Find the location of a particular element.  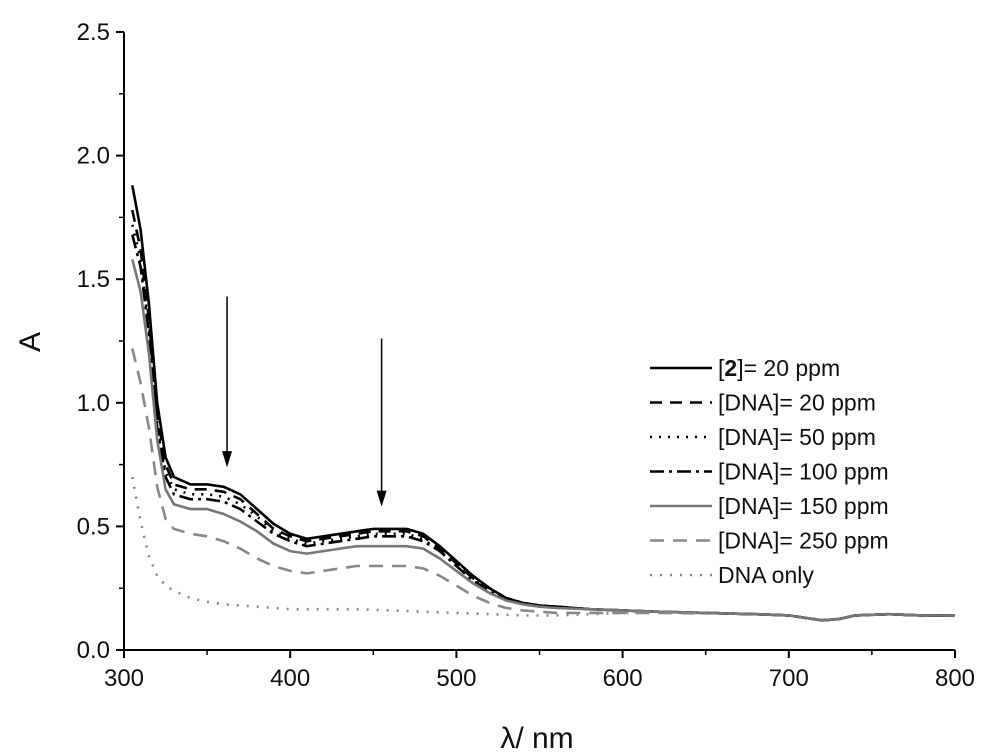

y-tick-label: 2.5 is located at coordinates (93, 32).